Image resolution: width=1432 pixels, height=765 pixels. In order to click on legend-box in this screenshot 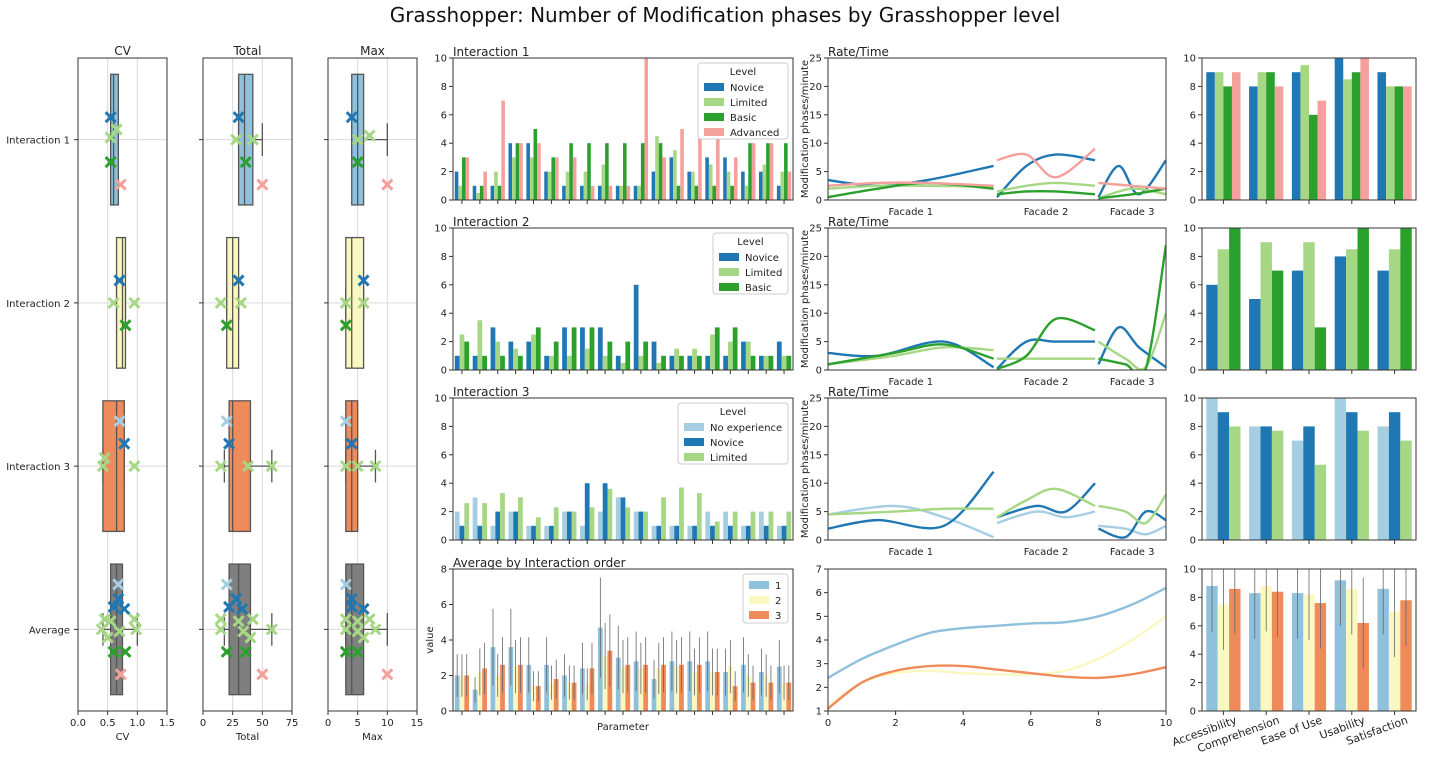, I will do `click(733, 433)`.